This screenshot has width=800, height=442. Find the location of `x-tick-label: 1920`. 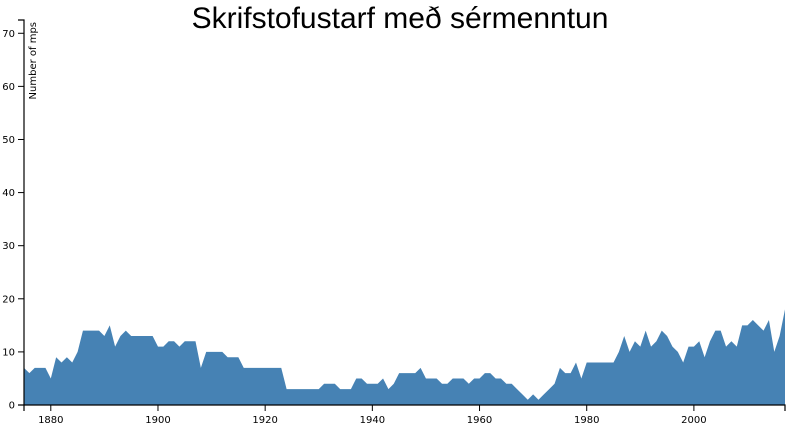

x-tick-label: 1920 is located at coordinates (264, 420).